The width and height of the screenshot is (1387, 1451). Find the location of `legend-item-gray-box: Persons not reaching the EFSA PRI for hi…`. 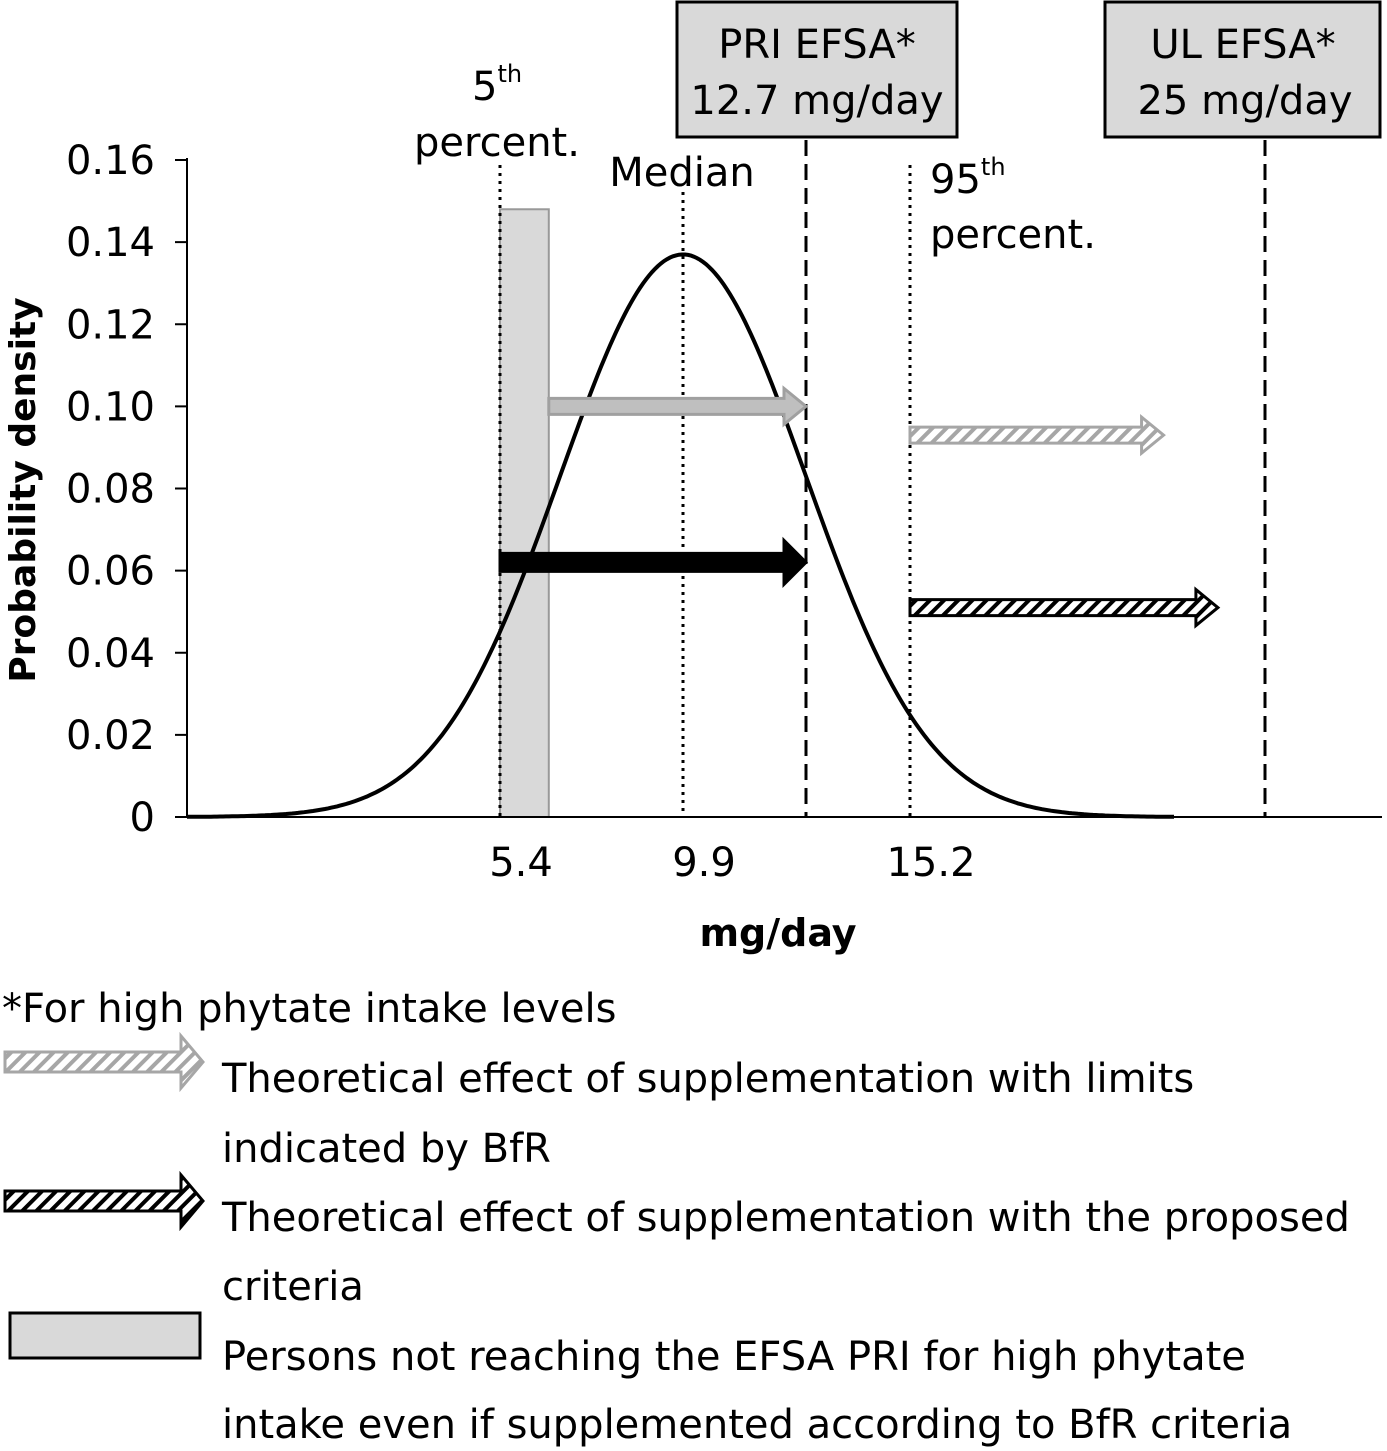

legend-item-gray-box: Persons not reaching the EFSA PRI for hi… is located at coordinates (650, 1379).